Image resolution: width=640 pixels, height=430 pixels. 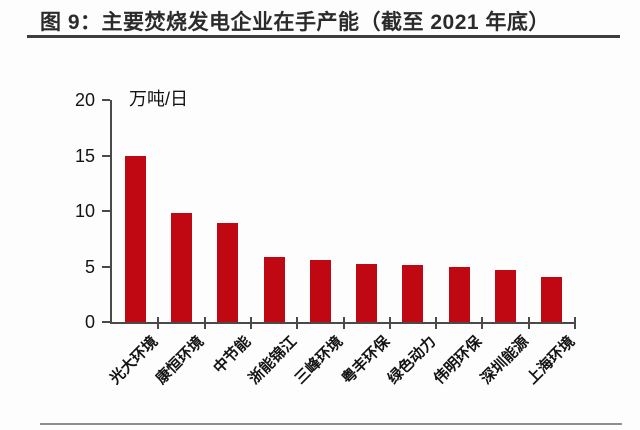 What do you see at coordinates (551, 360) in the screenshot?
I see `x-category-label-上海环境: 上海环境` at bounding box center [551, 360].